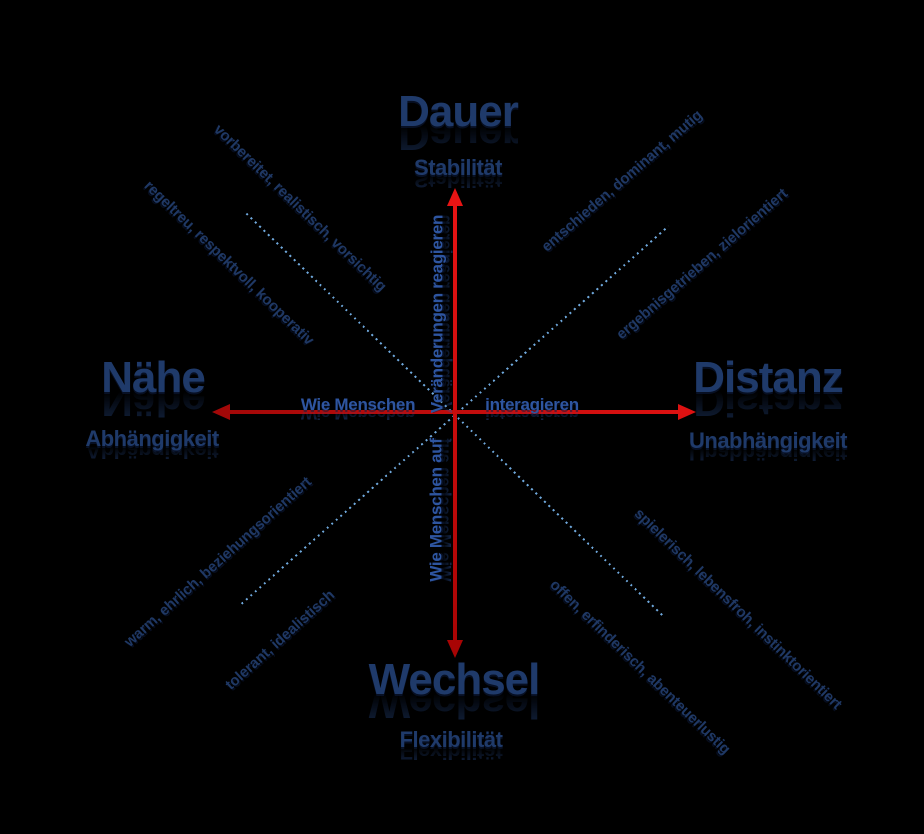 The height and width of the screenshot is (834, 924). I want to click on pole-top-title-text: Dauer, so click(458, 111).